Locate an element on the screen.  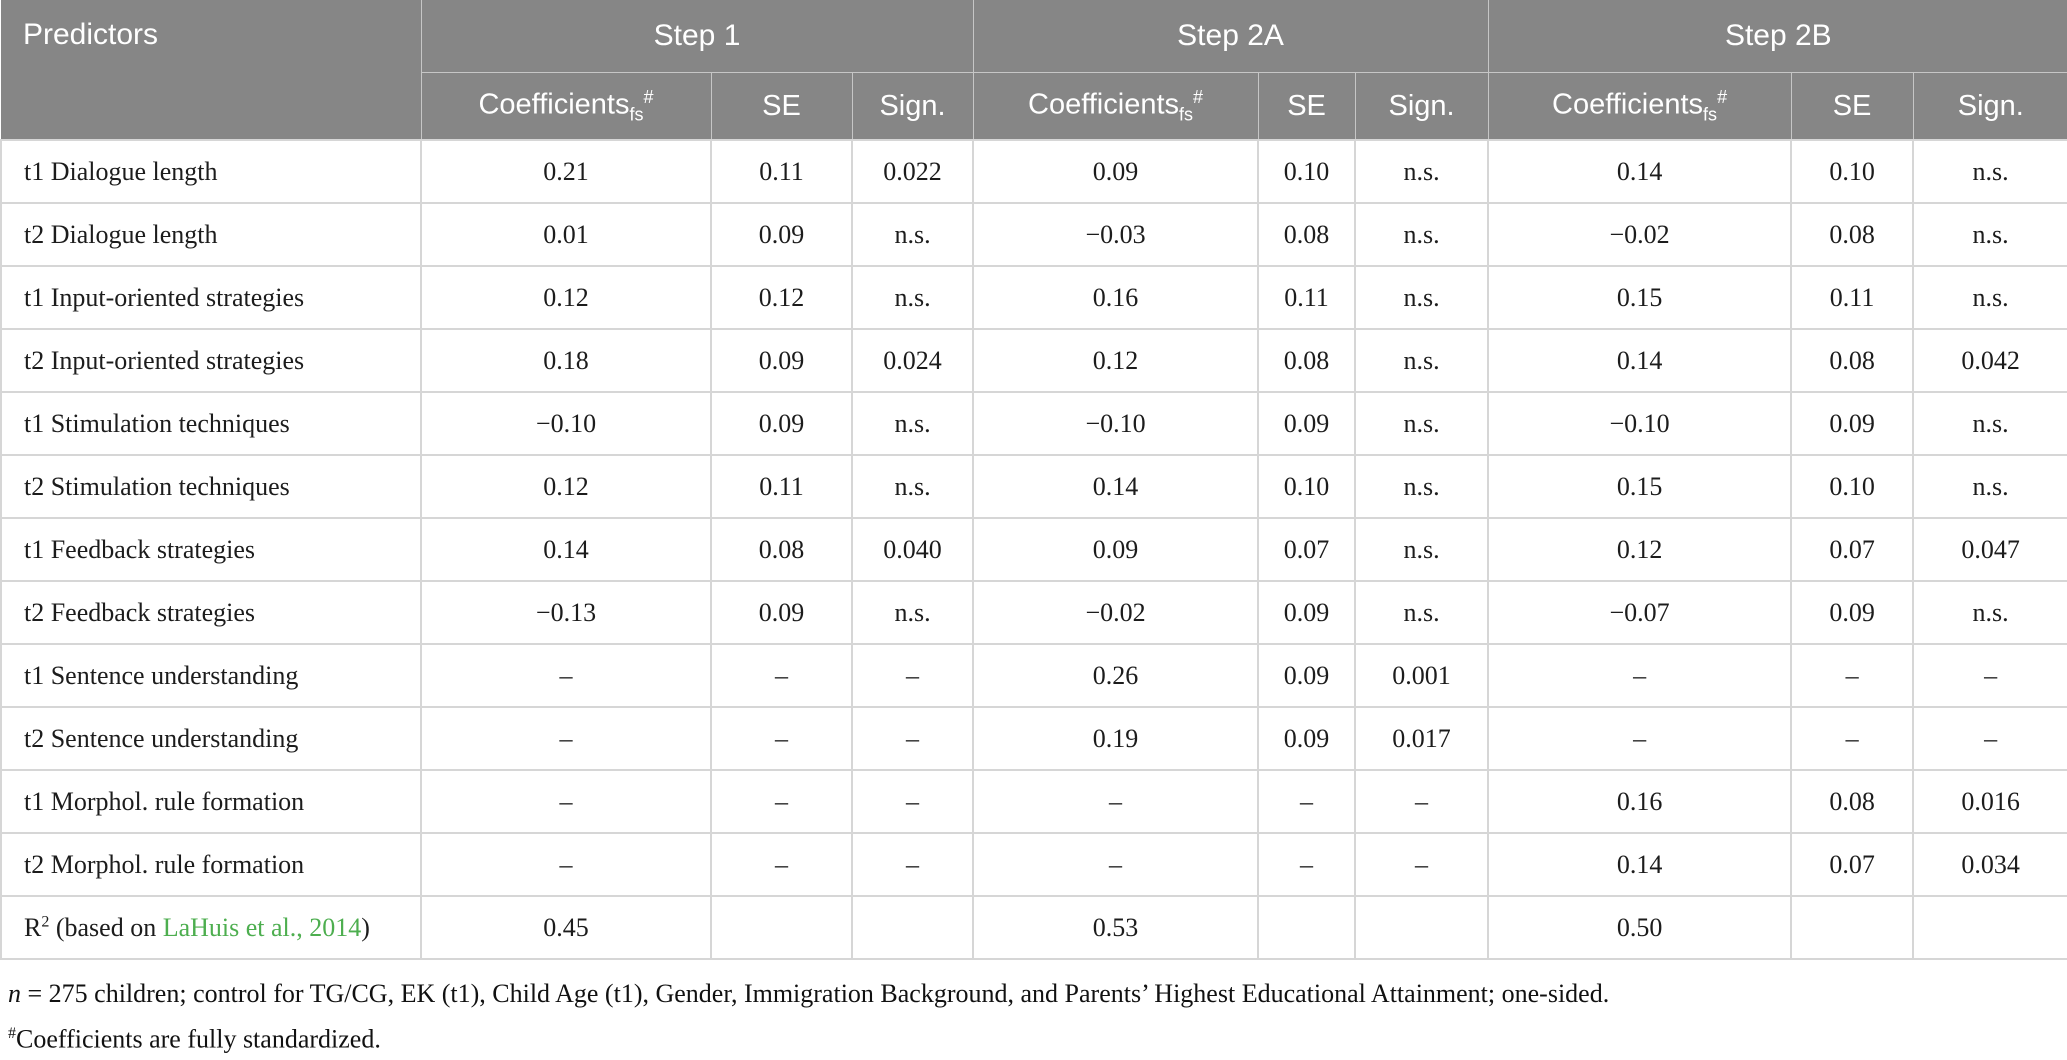
step2b-header: Step 2B is located at coordinates (1777, 36).